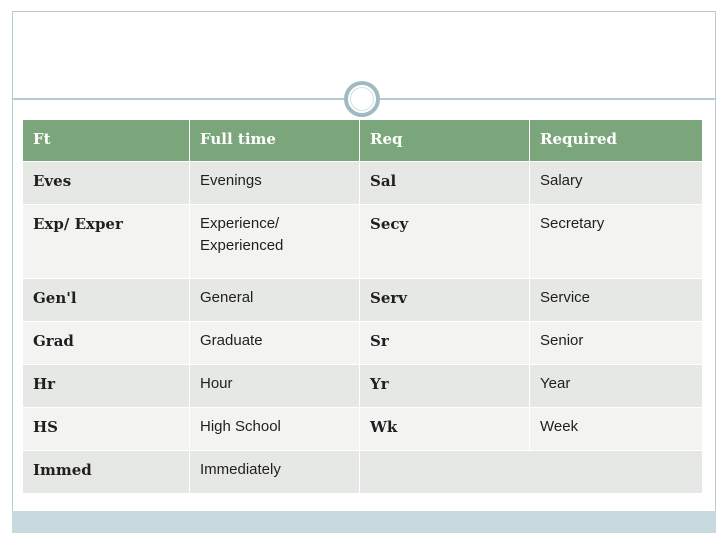 This screenshot has height=546, width=728. I want to click on table-header-row: Ft Full time Req Required, so click(362, 140).